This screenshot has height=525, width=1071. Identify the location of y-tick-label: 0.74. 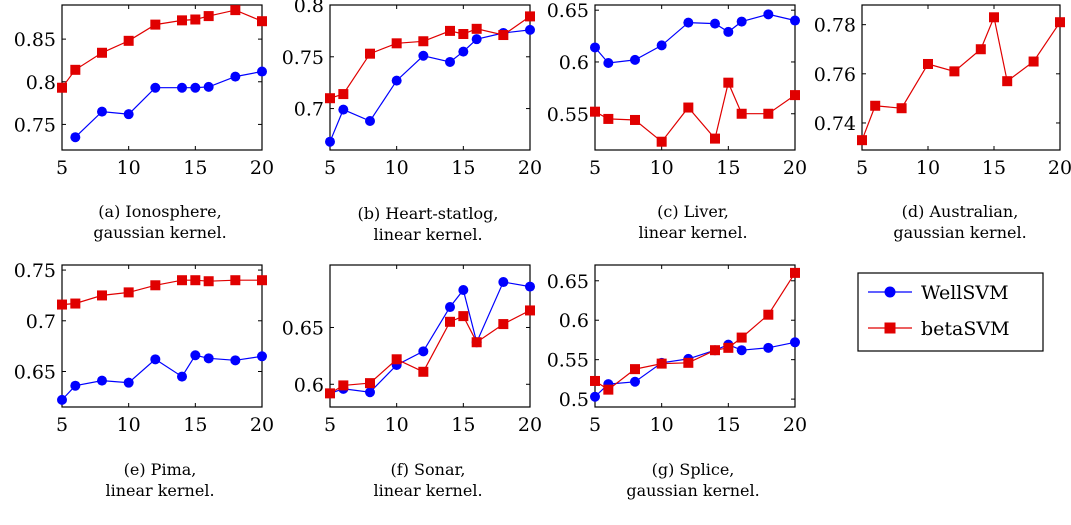
(835, 124).